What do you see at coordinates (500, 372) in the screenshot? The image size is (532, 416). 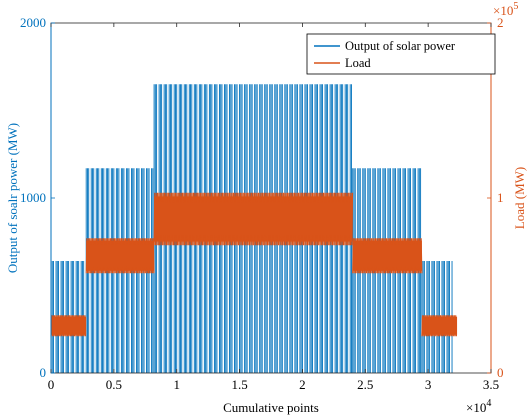 I see `y-right-tick-label: 0` at bounding box center [500, 372].